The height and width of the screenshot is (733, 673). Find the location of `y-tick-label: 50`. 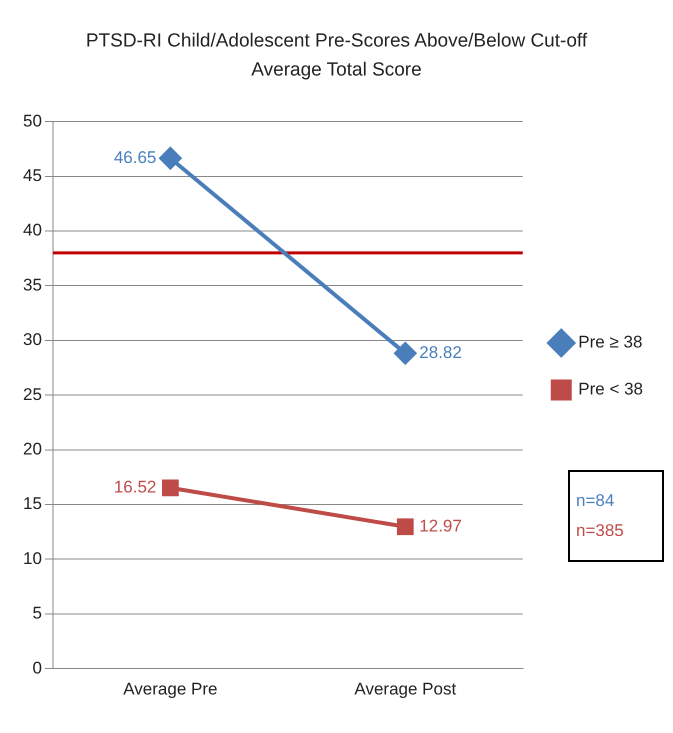

y-tick-label: 50 is located at coordinates (32, 120).